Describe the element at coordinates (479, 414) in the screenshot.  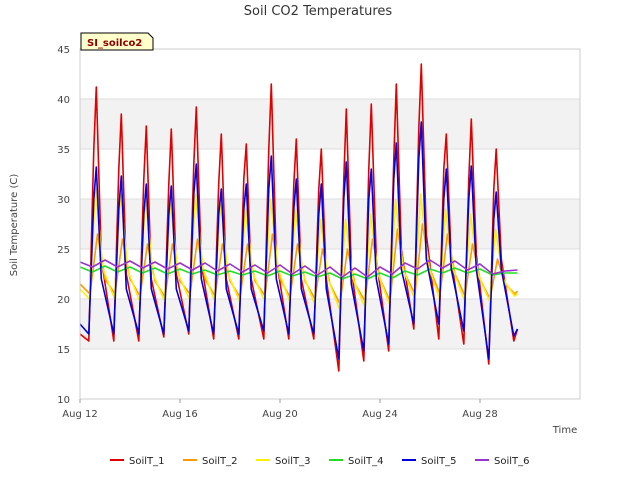
I see `x-tick-label: Aug 28` at that location.